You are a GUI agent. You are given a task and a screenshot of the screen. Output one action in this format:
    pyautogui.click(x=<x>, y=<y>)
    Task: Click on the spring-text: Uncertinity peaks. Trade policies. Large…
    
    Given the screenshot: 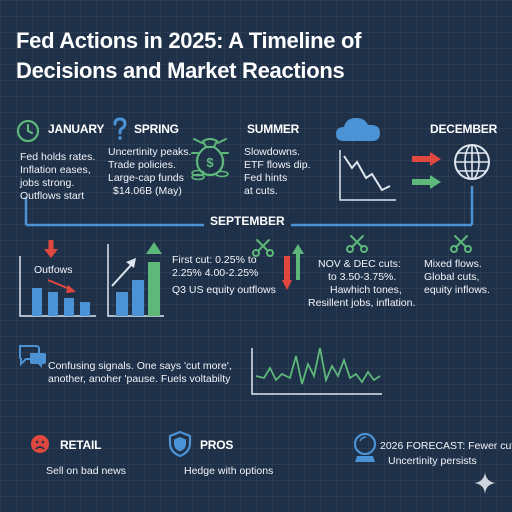 What is the action you would take?
    pyautogui.click(x=150, y=171)
    